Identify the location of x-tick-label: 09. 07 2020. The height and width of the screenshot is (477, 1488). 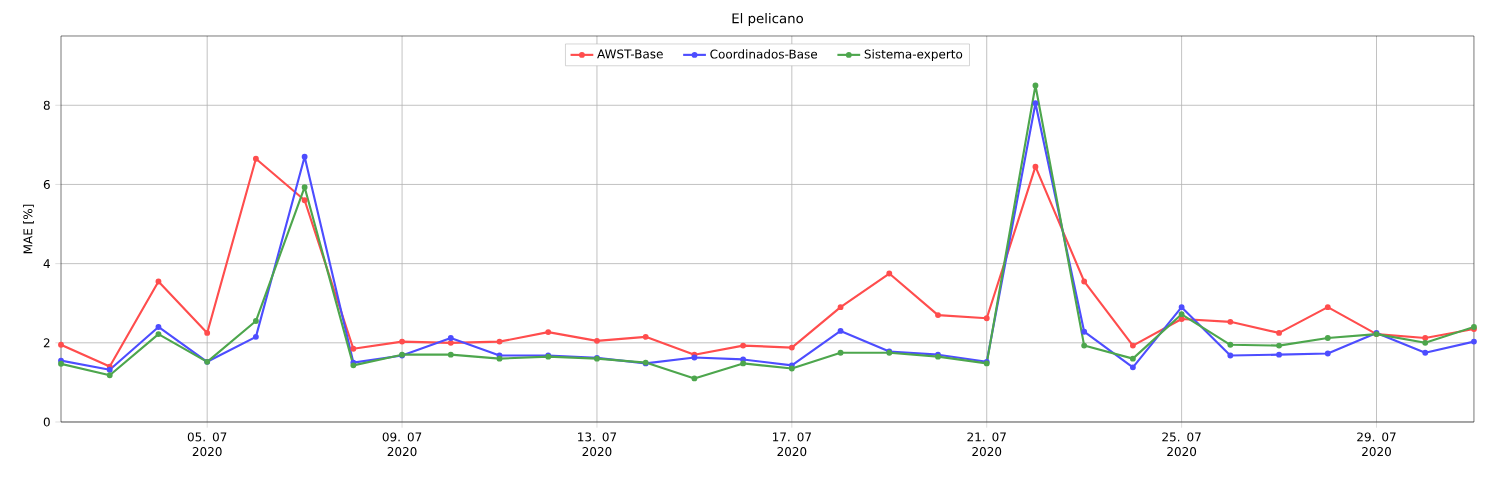
(402, 444).